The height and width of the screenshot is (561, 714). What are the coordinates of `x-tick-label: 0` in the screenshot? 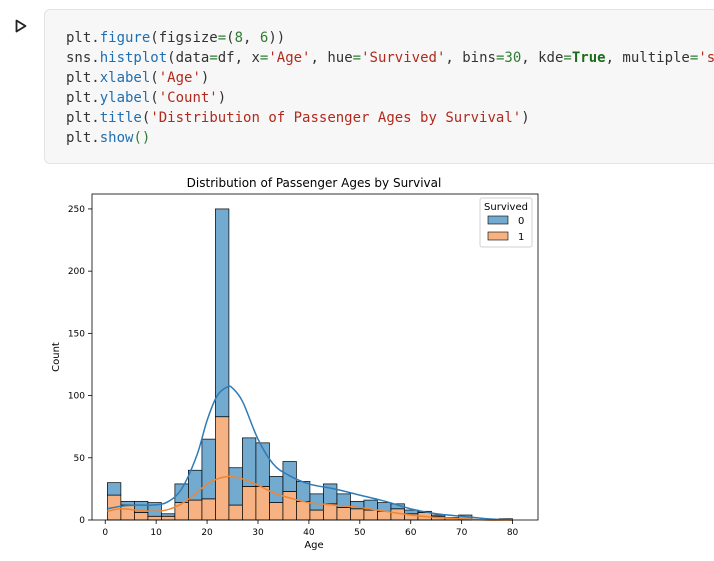 It's located at (105, 533).